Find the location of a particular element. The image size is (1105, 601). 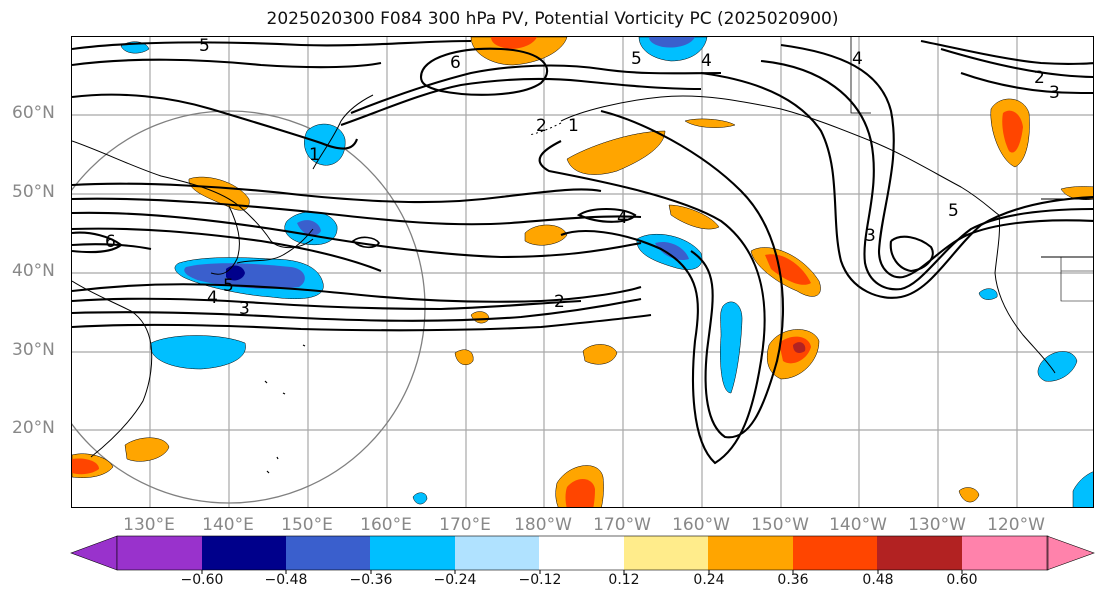

contour-6-west is located at coordinates (112, 247).